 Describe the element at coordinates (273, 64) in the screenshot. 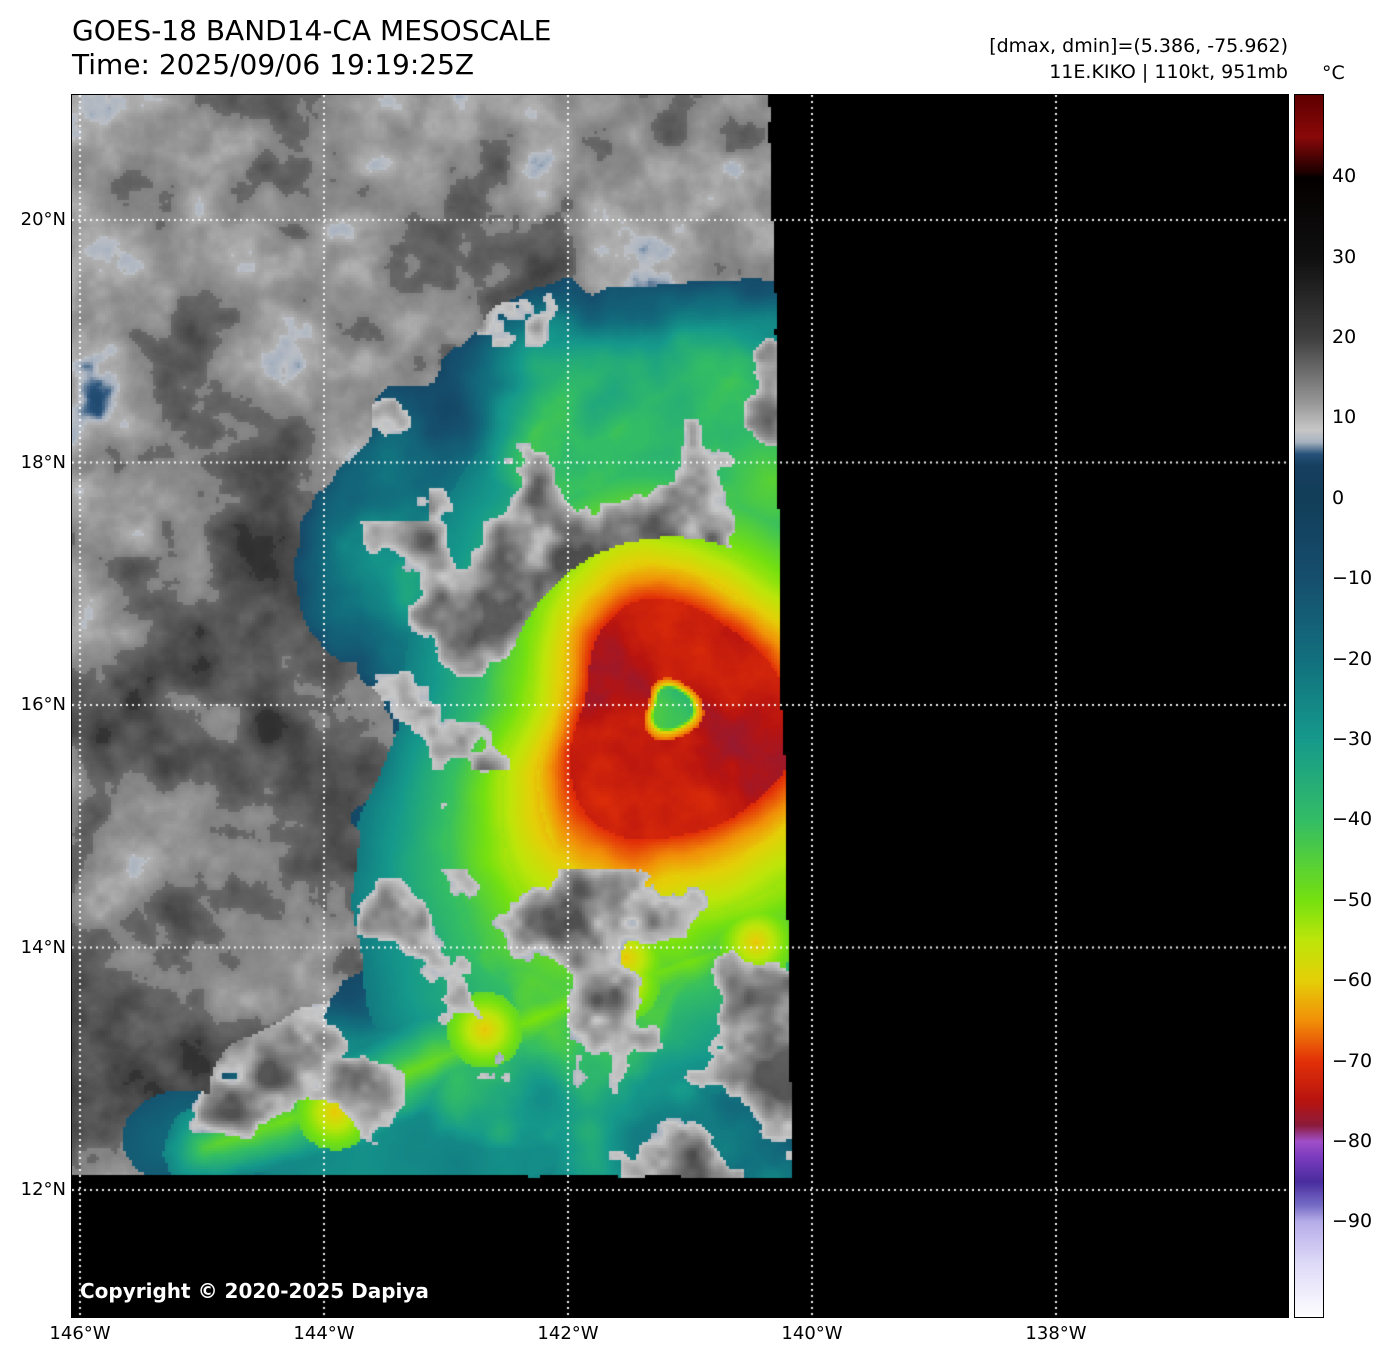

I see `title-line-2: Time: 2025/09/06 19:19:25Z` at that location.